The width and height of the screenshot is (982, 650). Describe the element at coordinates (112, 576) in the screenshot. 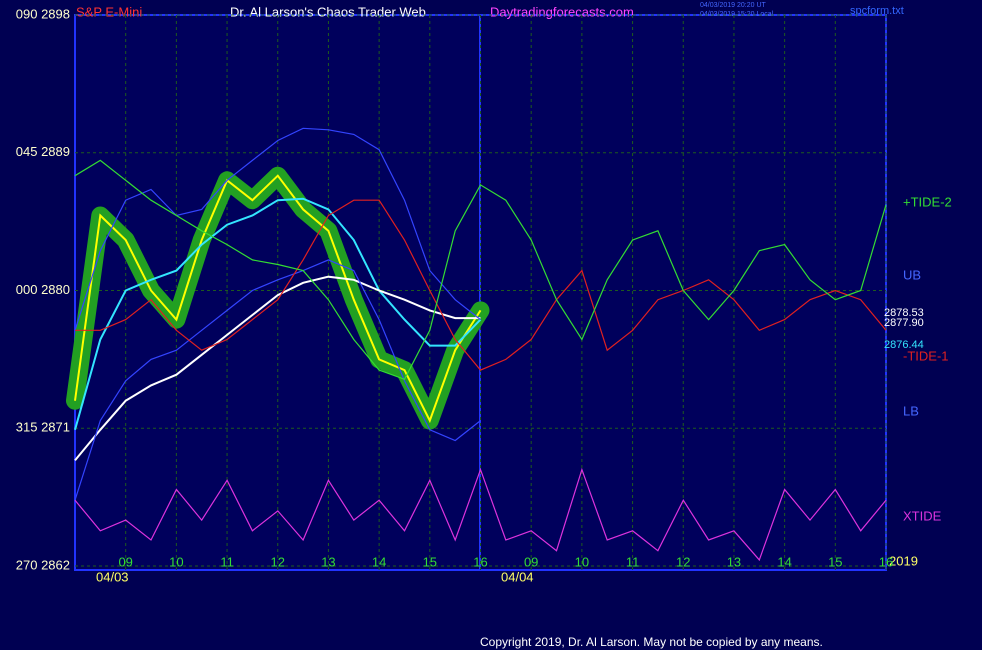

I see `date-label: 04/03` at that location.